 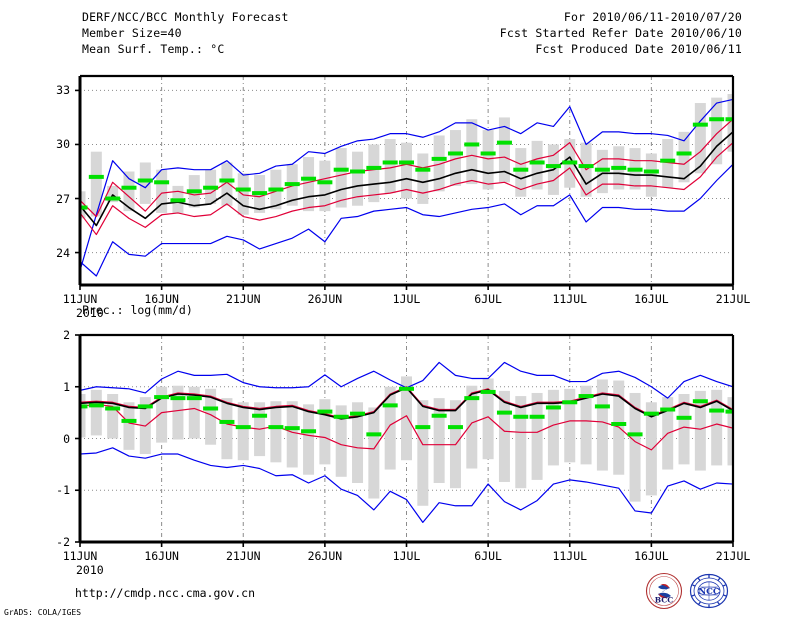 I want to click on forecast-period-label: For 2010/06/11-2010/07/20, so click(x=652, y=17).